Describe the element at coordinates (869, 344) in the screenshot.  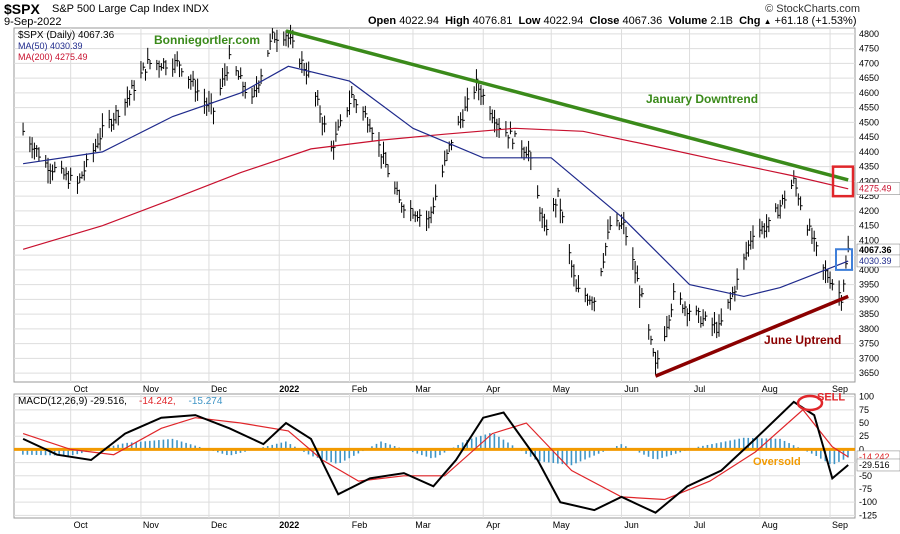
I see `price-y-tick-label: 3750` at that location.